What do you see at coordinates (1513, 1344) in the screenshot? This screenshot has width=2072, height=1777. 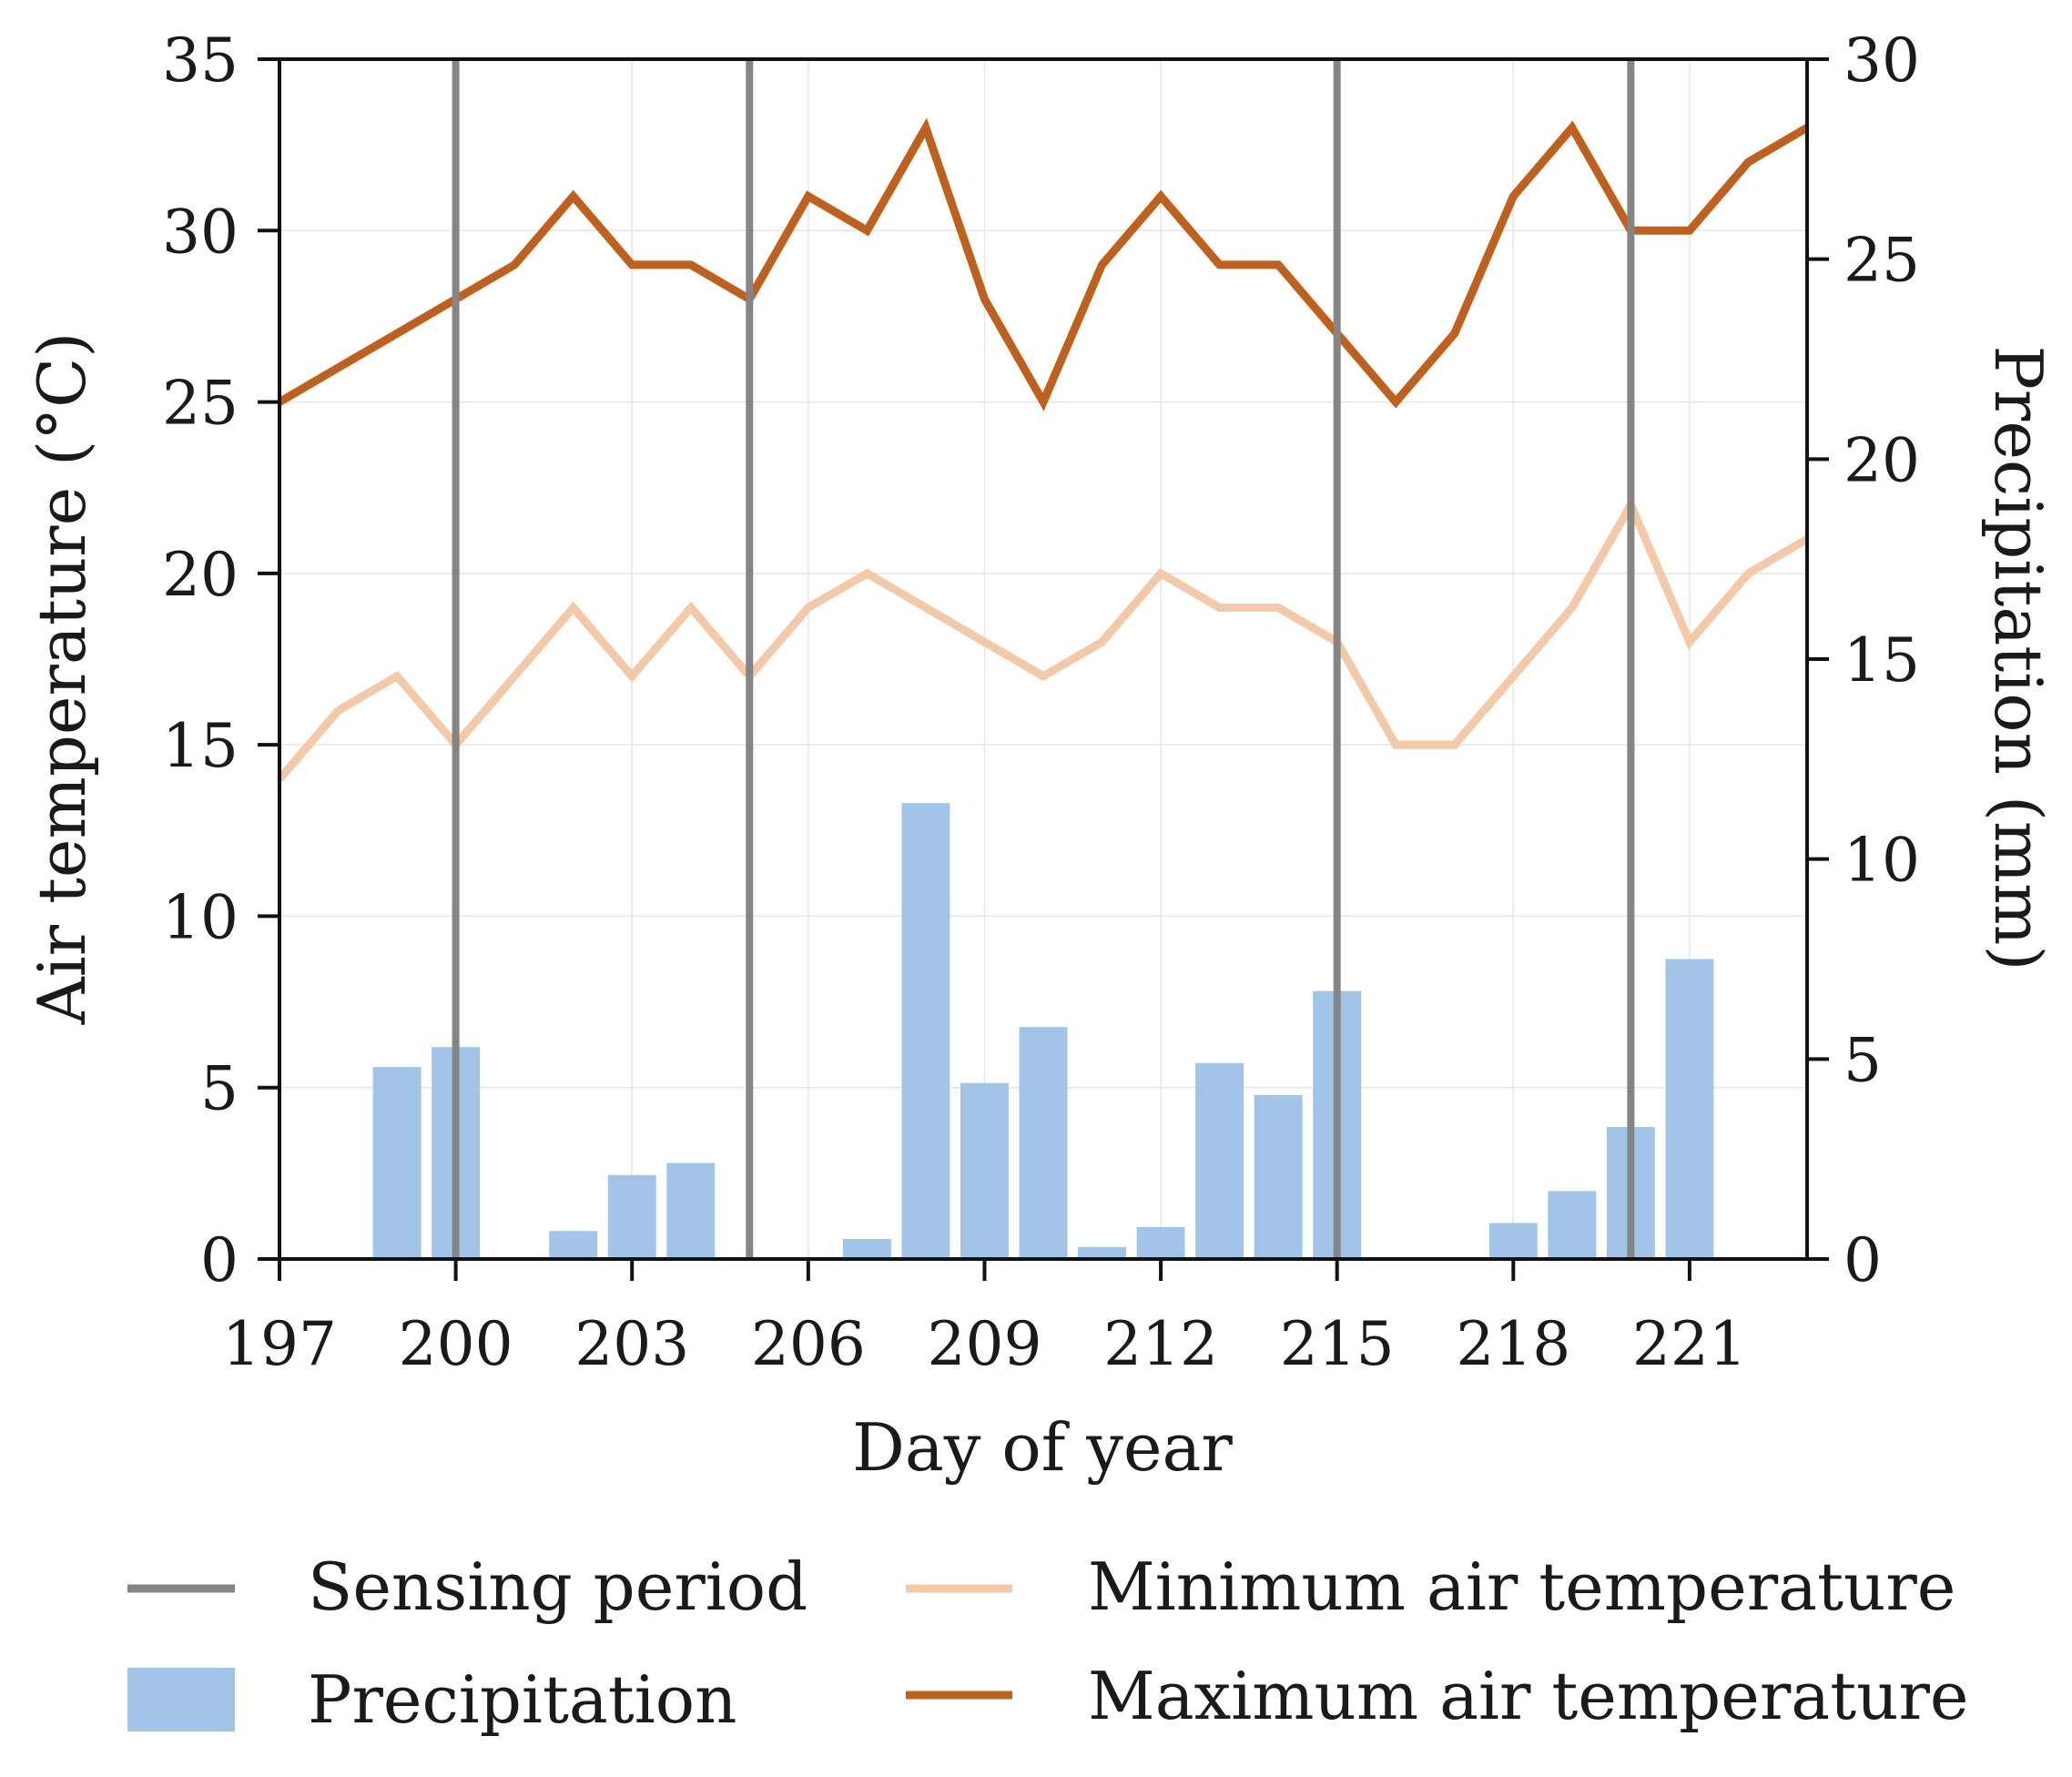 I see `x-tick-label-218: 218` at bounding box center [1513, 1344].